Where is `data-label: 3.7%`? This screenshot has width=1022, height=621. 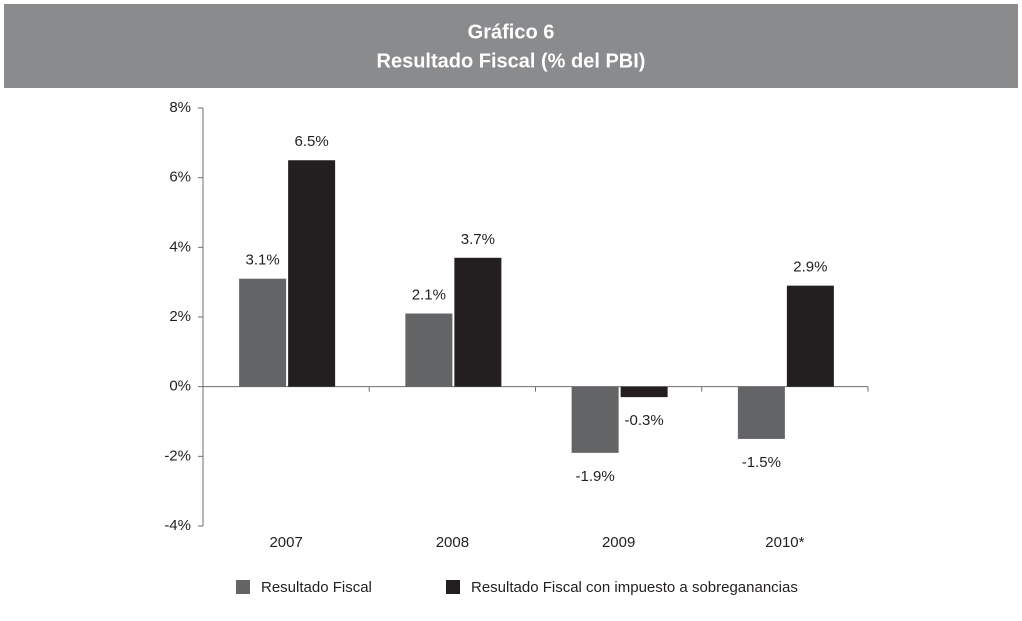
data-label: 3.7% is located at coordinates (478, 239).